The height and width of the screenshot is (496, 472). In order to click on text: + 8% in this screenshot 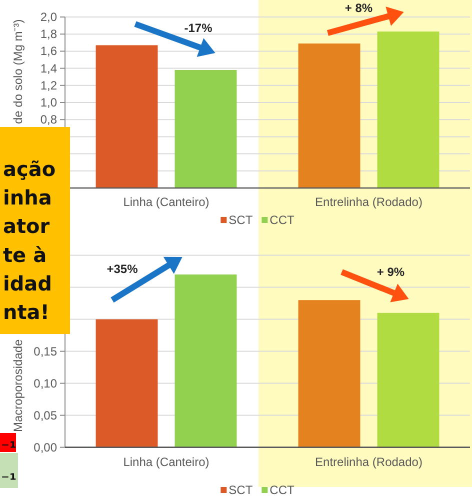, I will do `click(358, 8)`.